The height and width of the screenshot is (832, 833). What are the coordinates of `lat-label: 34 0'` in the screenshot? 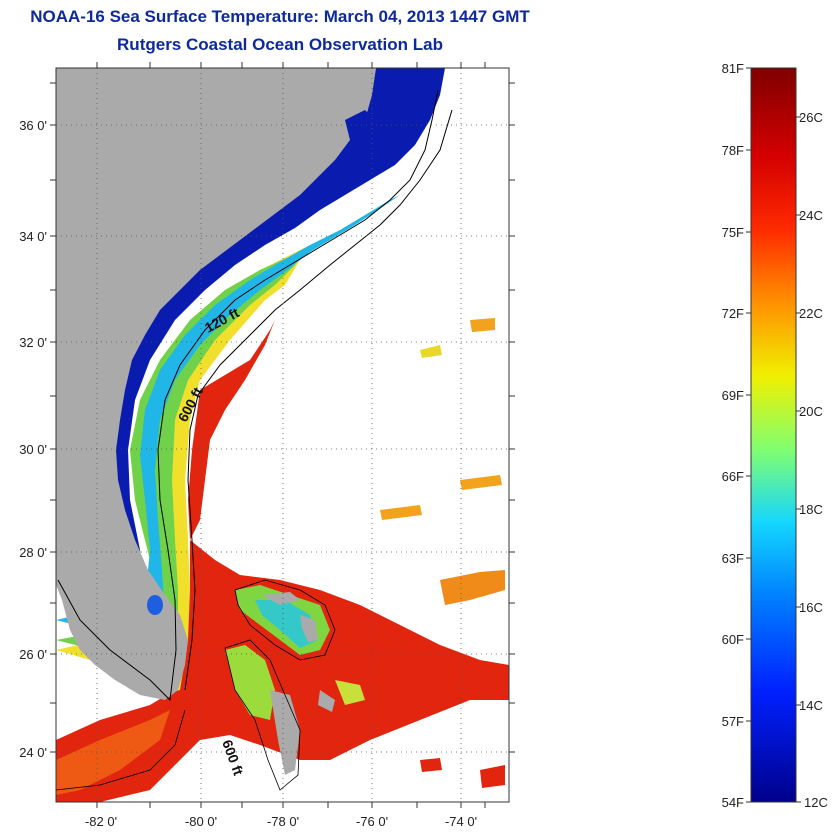 It's located at (33, 236).